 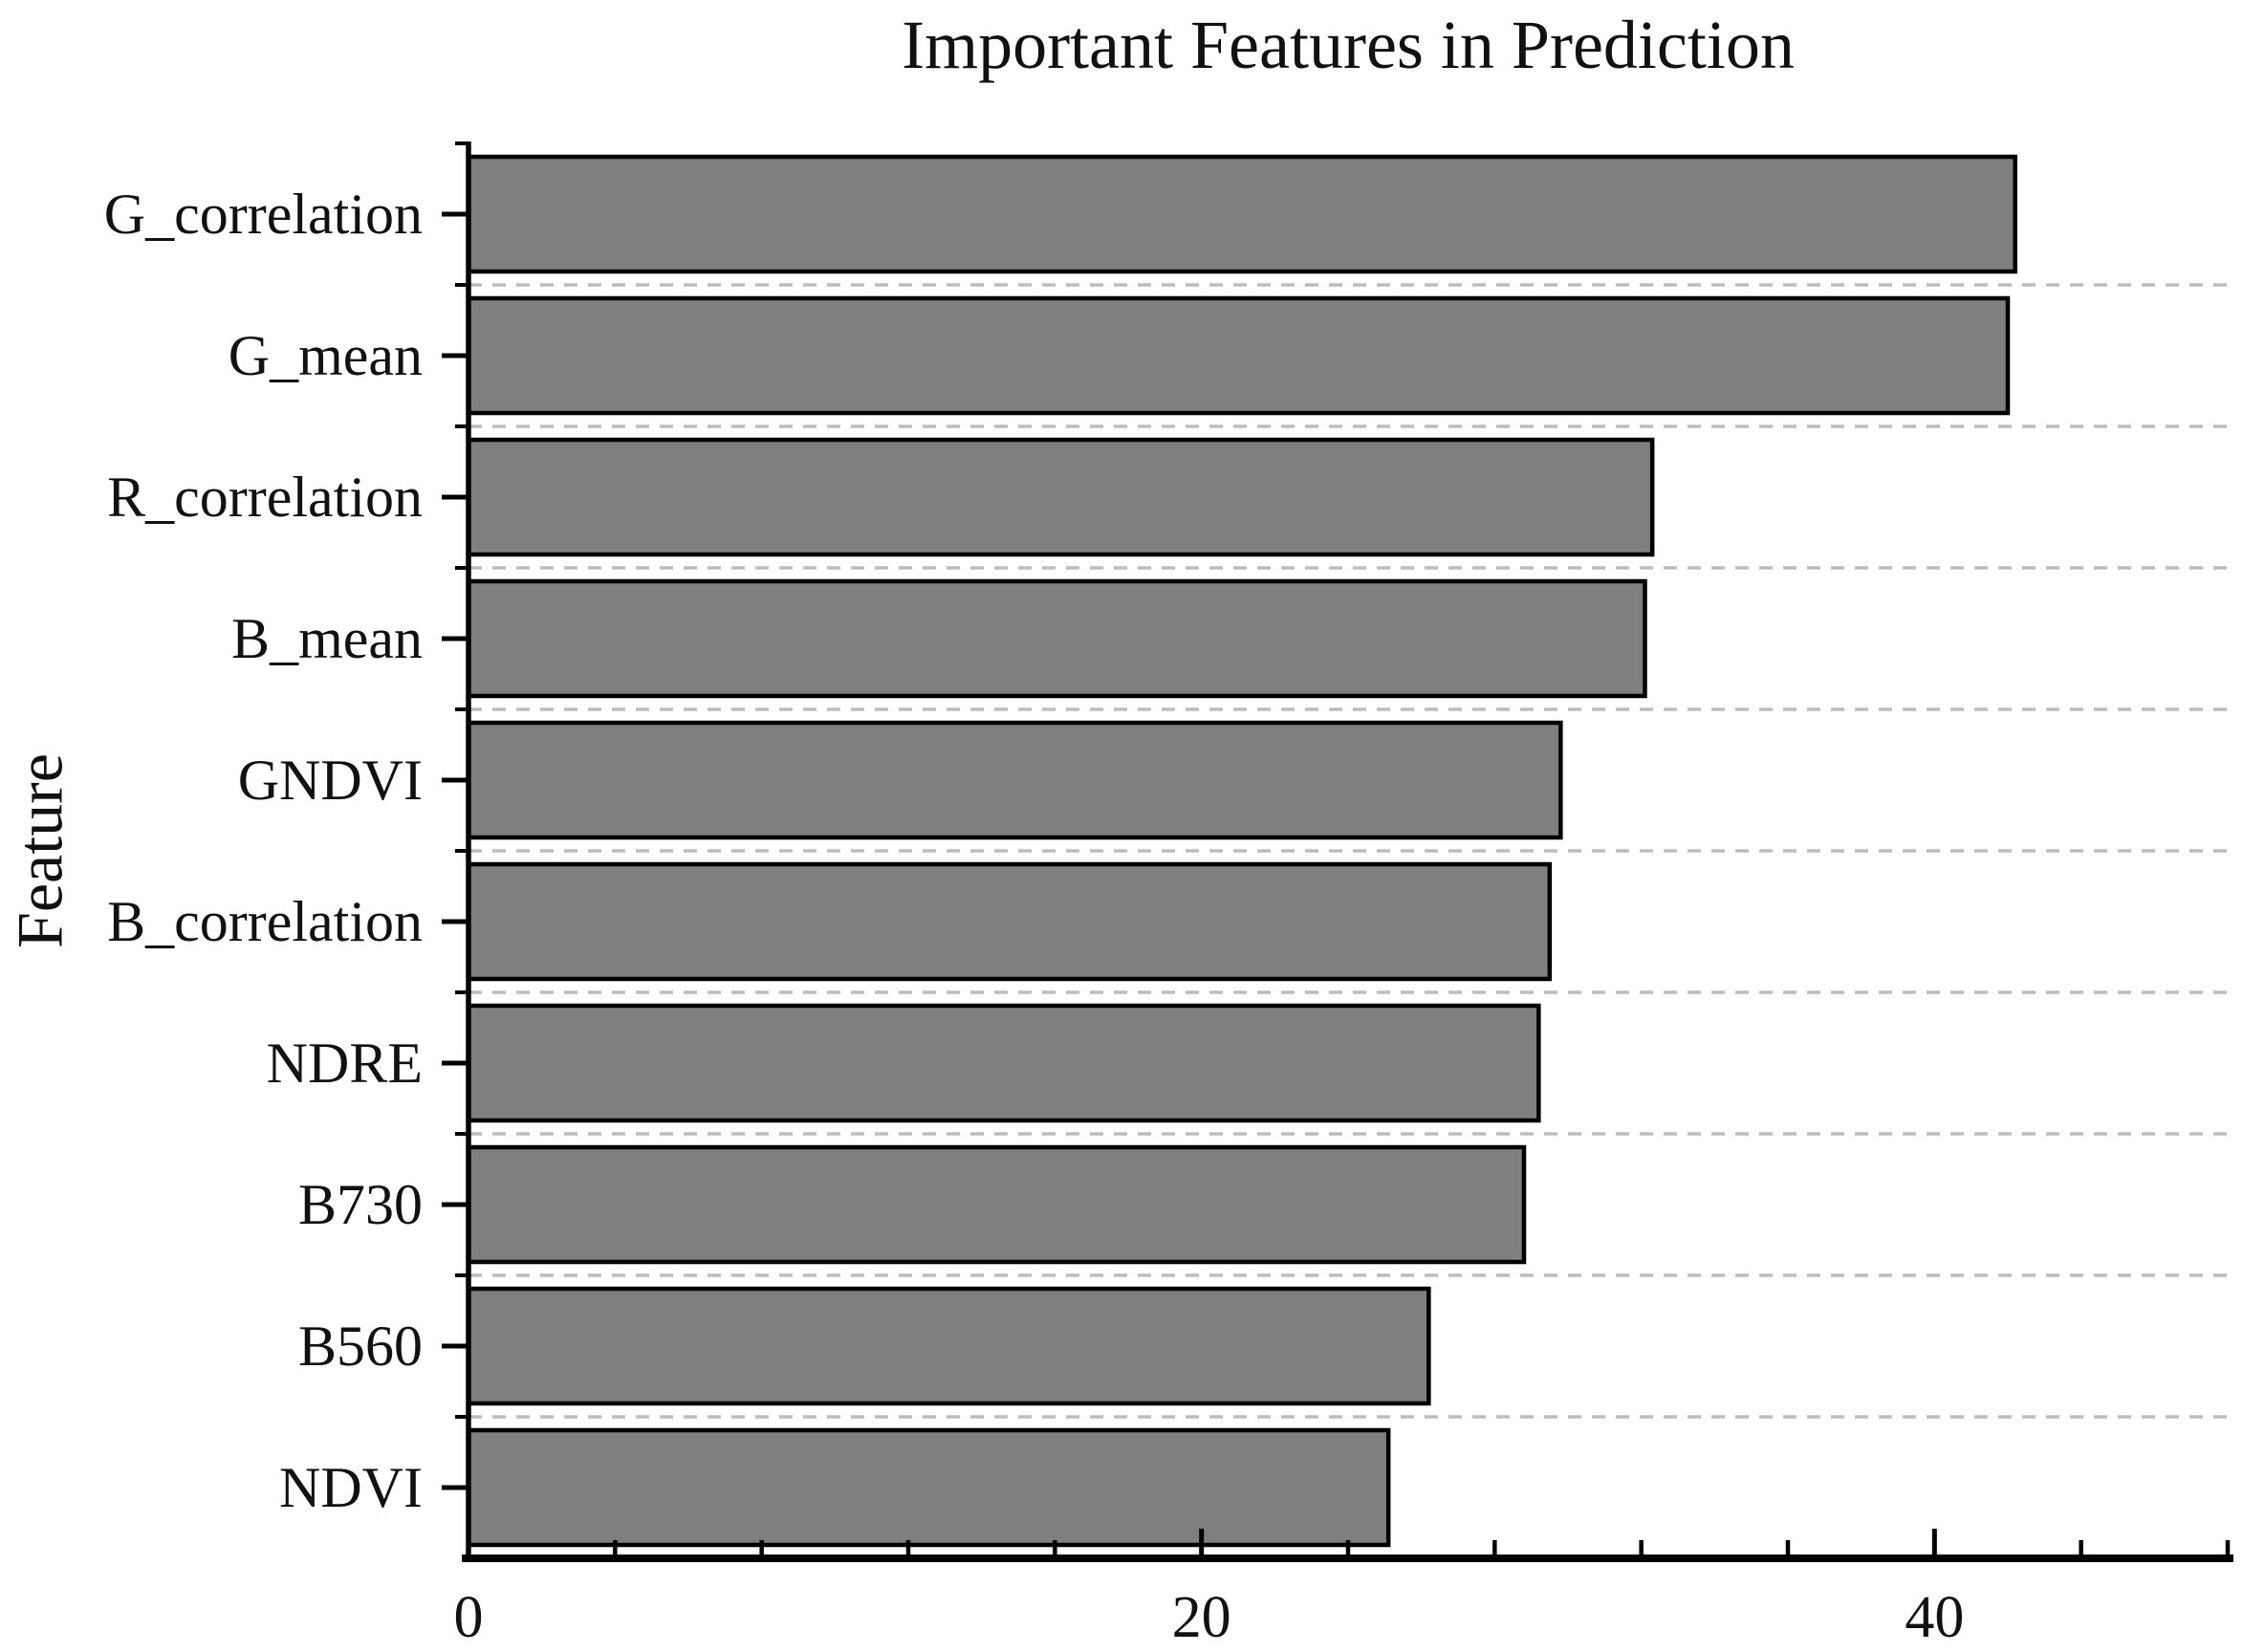 I want to click on y-tick-label-GNDVI: GNDVI, so click(x=330, y=780).